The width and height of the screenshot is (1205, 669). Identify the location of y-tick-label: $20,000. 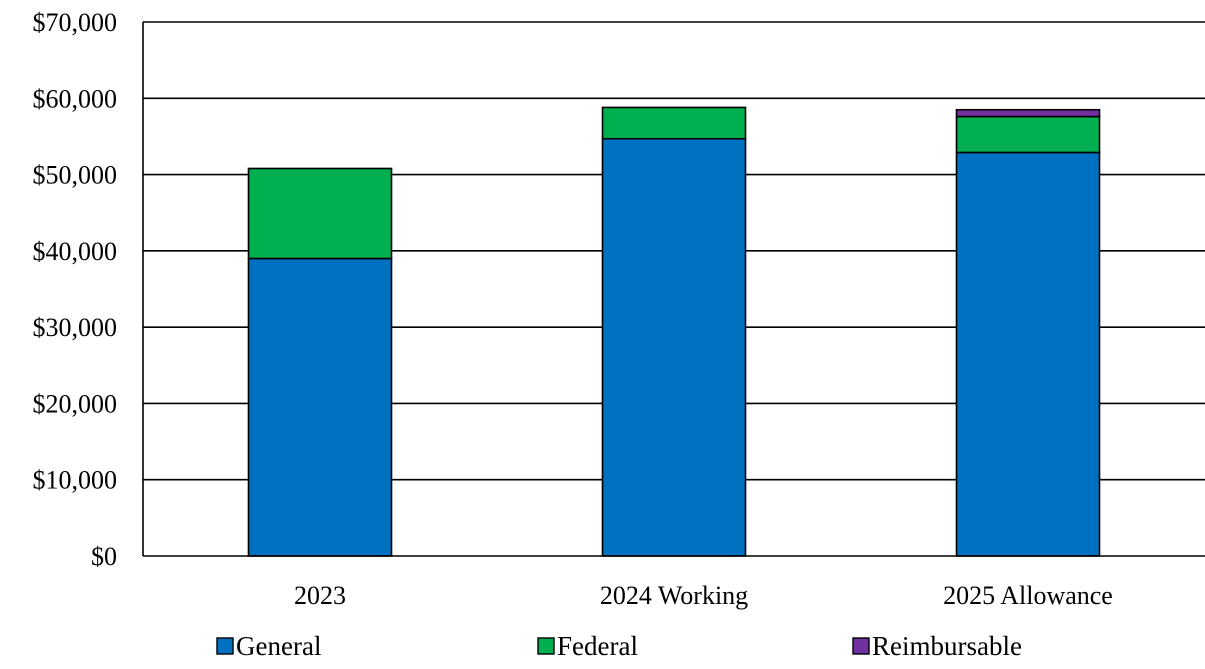
(75, 403).